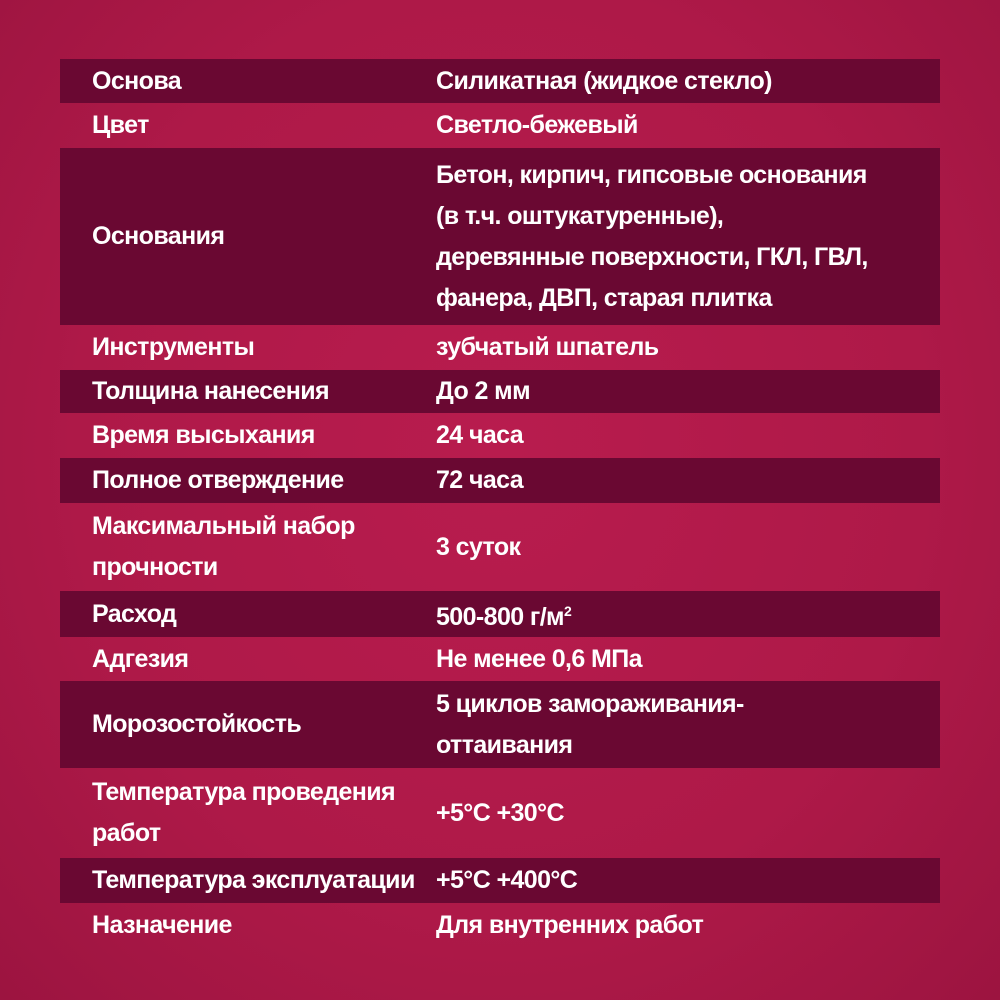 Image resolution: width=1000 pixels, height=1000 pixels. I want to click on spec-value-line: До 2 мм, so click(483, 391).